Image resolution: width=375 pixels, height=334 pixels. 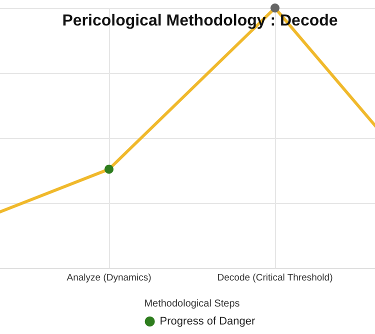 What do you see at coordinates (192, 304) in the screenshot?
I see `x-axis-title: Methodological Steps` at bounding box center [192, 304].